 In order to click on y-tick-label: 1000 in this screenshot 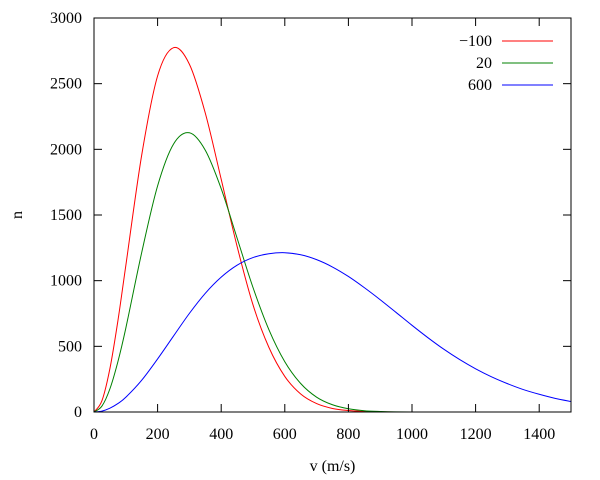, I will do `click(66, 281)`.